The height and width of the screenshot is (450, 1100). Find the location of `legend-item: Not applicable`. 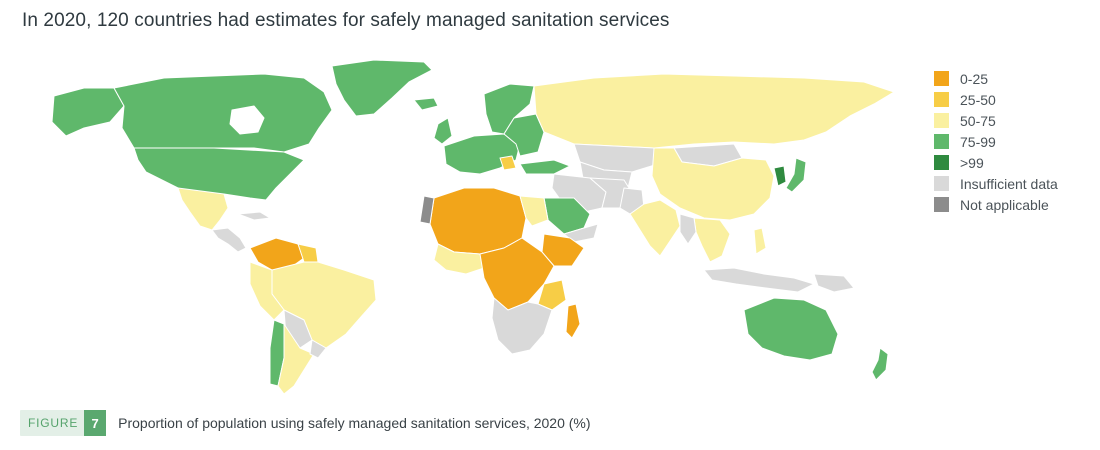

legend-item: Not applicable is located at coordinates (996, 204).